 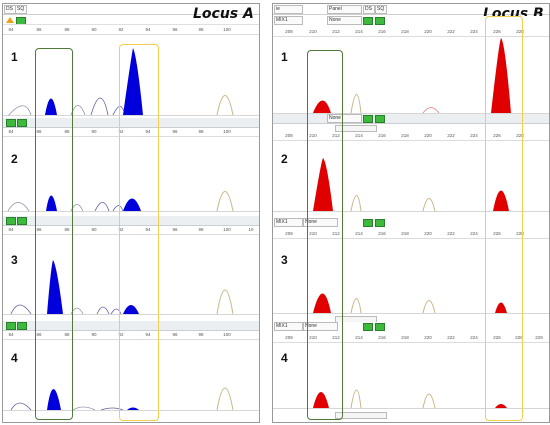 What do you see at coordinates (284, 57) in the screenshot?
I see `lane-1-number: 1` at bounding box center [284, 57].